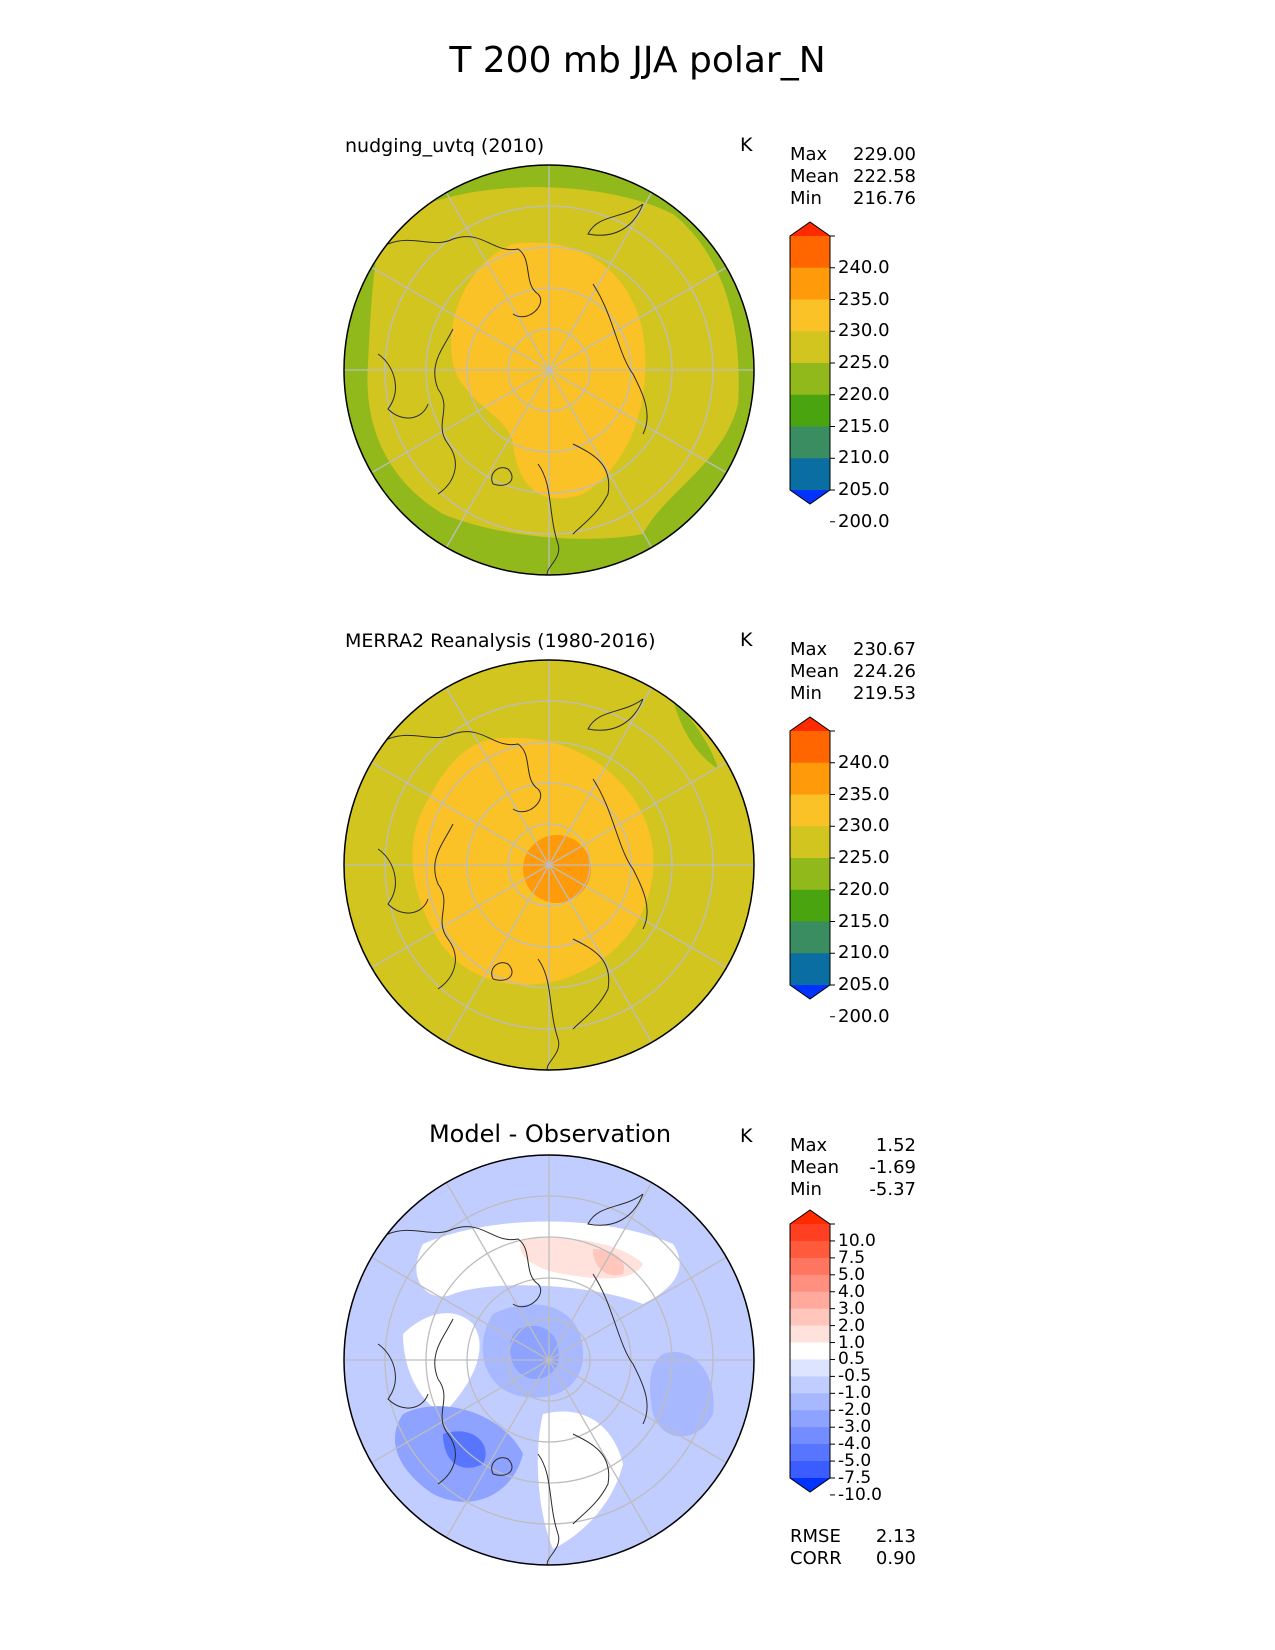  I want to click on stat-value: 222.58, so click(884, 176).